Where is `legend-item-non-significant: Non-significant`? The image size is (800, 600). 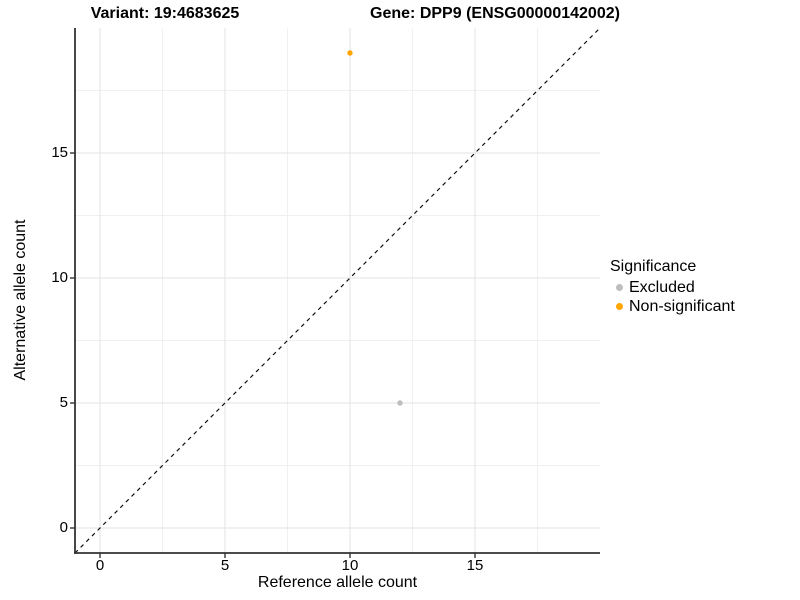
legend-item-non-significant: Non-significant is located at coordinates (672, 306).